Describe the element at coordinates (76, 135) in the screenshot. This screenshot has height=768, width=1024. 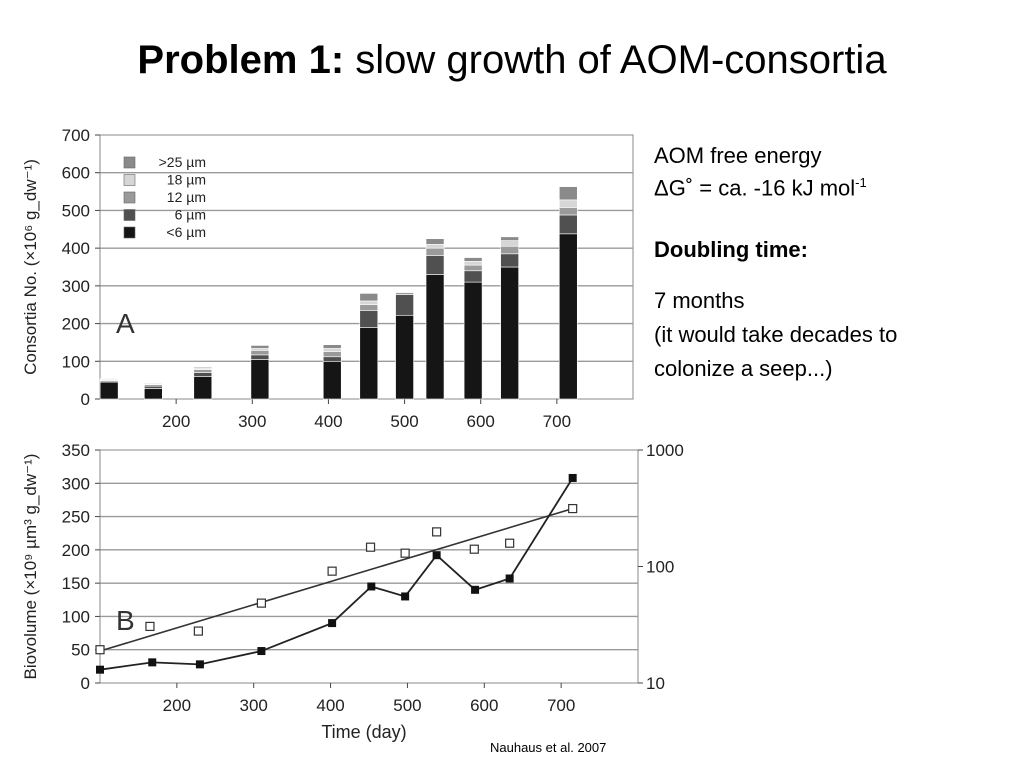
I see `panel-a-ytick-label: 700` at that location.